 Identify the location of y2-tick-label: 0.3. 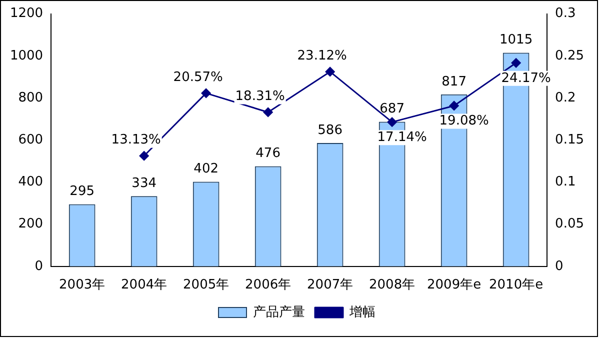
(565, 14).